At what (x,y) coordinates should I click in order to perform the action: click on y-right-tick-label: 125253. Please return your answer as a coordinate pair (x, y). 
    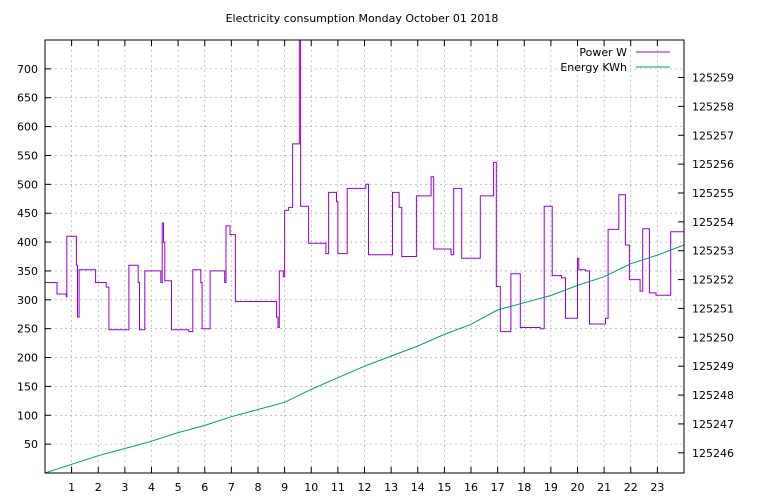
    Looking at the image, I should click on (713, 251).